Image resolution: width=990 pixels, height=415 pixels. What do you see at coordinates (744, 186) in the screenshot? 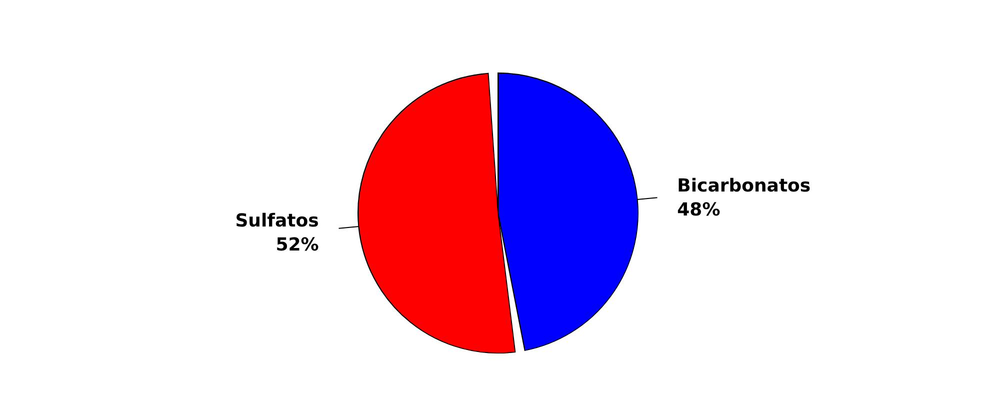
I see `slice-label: Bicarbonatos` at bounding box center [744, 186].